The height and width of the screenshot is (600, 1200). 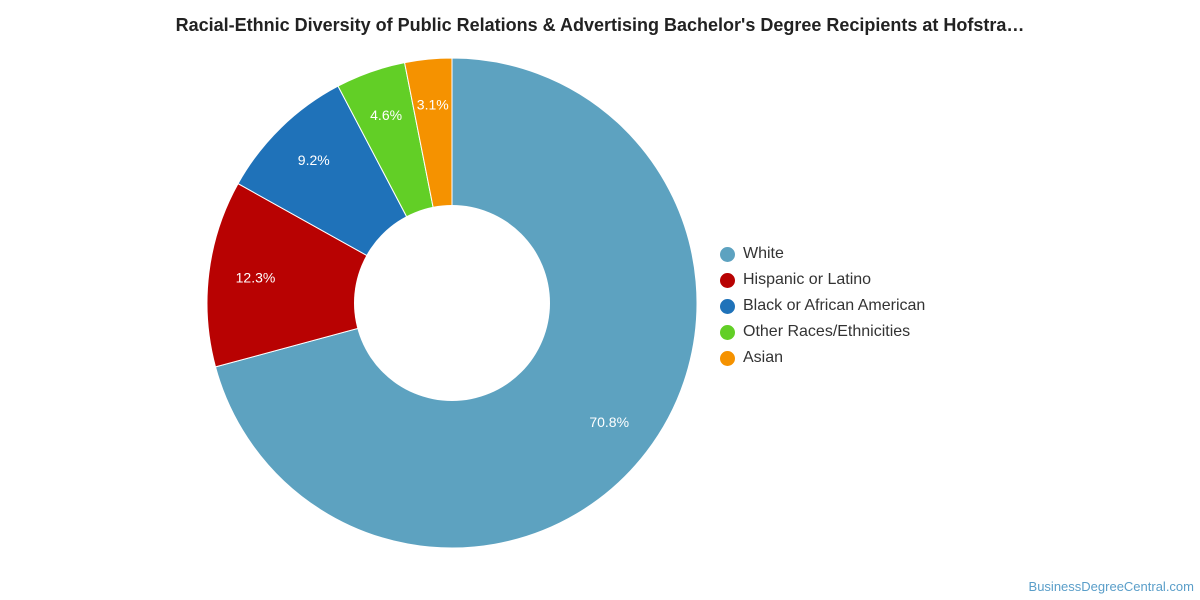 What do you see at coordinates (330, 275) in the screenshot?
I see `slice-hispanic-or-latino` at bounding box center [330, 275].